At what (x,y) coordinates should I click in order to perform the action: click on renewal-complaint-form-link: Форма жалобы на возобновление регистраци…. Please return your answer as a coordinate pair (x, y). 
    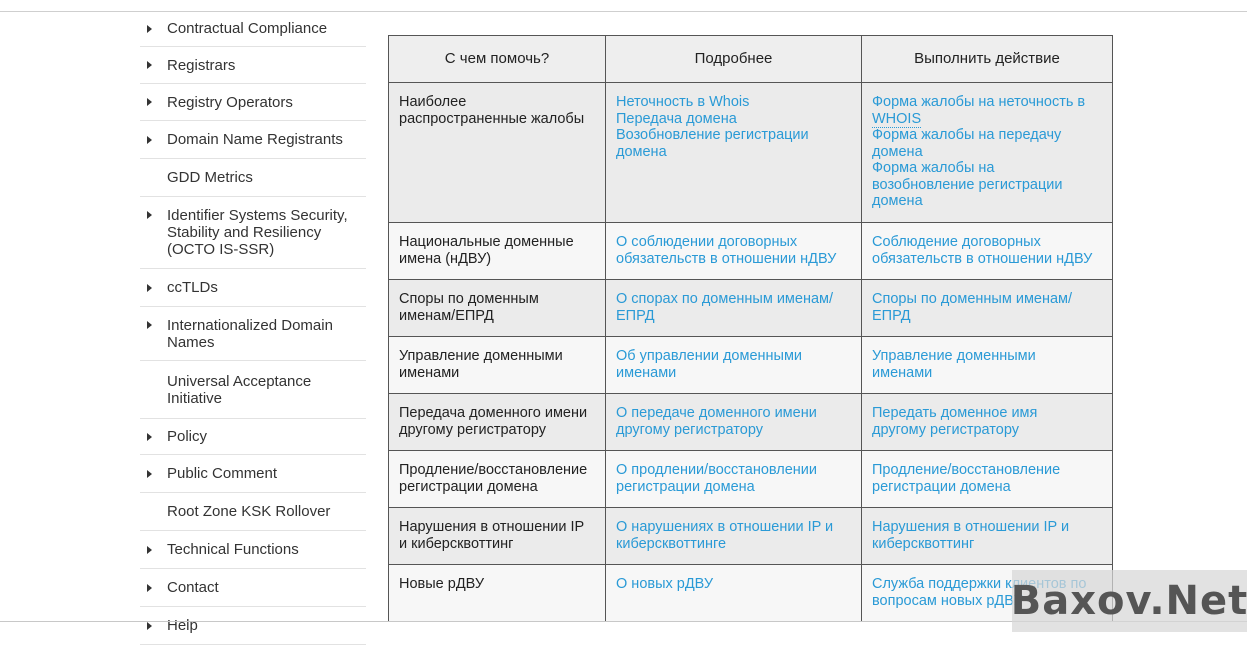
    Looking at the image, I should click on (987, 185).